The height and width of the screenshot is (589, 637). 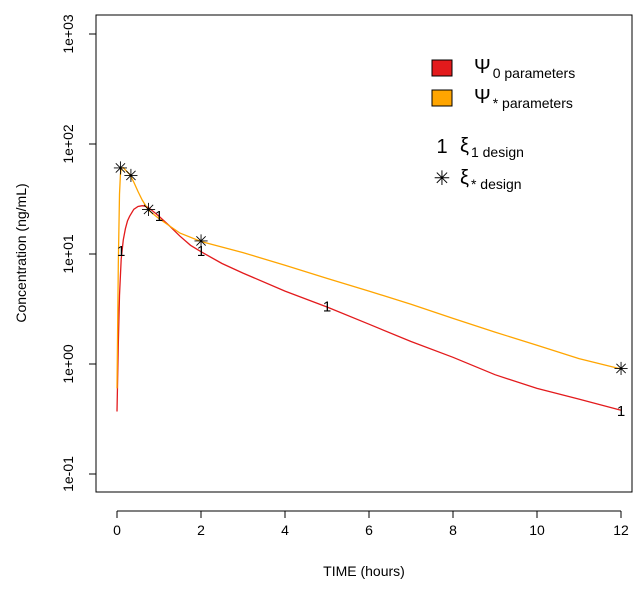 I want to click on y-tick-label: 1e+00, so click(x=68, y=364).